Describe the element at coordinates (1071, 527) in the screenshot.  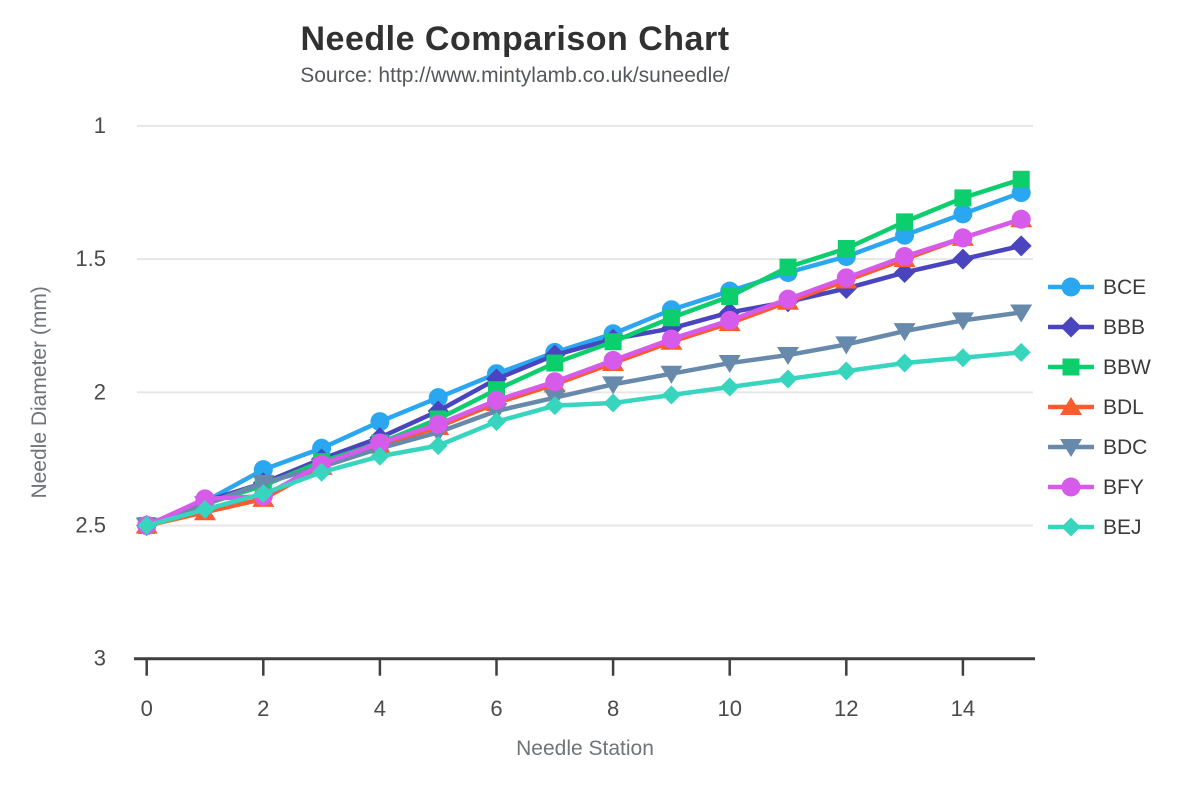
I see `legend-glyph-BEJ` at that location.